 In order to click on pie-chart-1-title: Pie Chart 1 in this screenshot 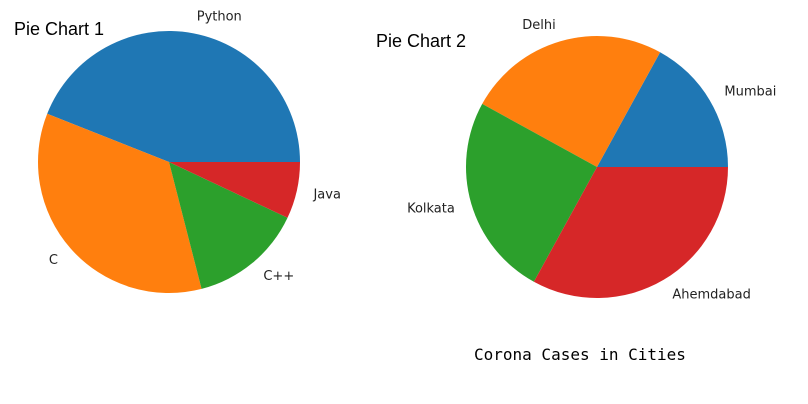, I will do `click(59, 29)`.